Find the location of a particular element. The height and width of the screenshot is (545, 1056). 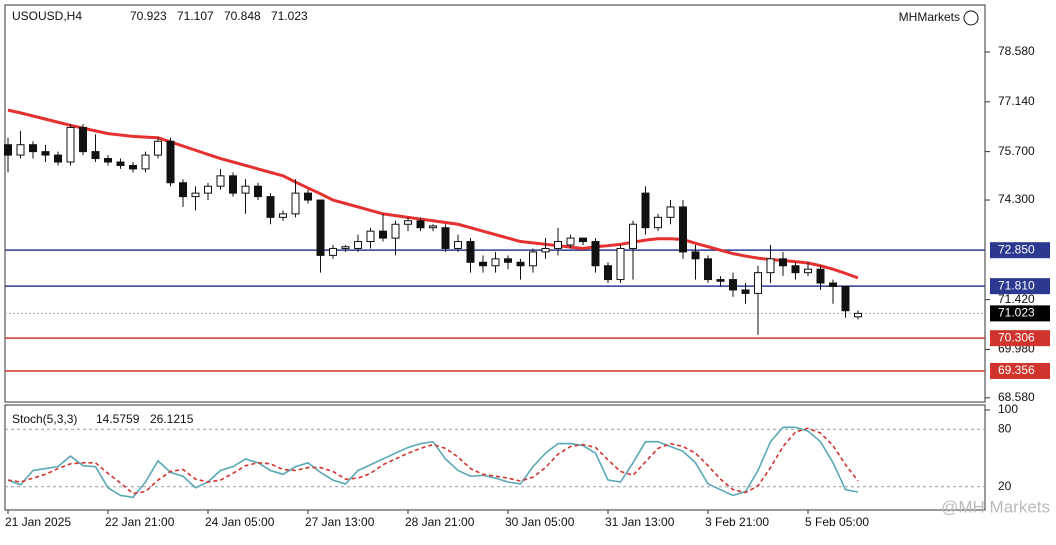

x-tick-label: 22 Jan 21:00 is located at coordinates (140, 522).